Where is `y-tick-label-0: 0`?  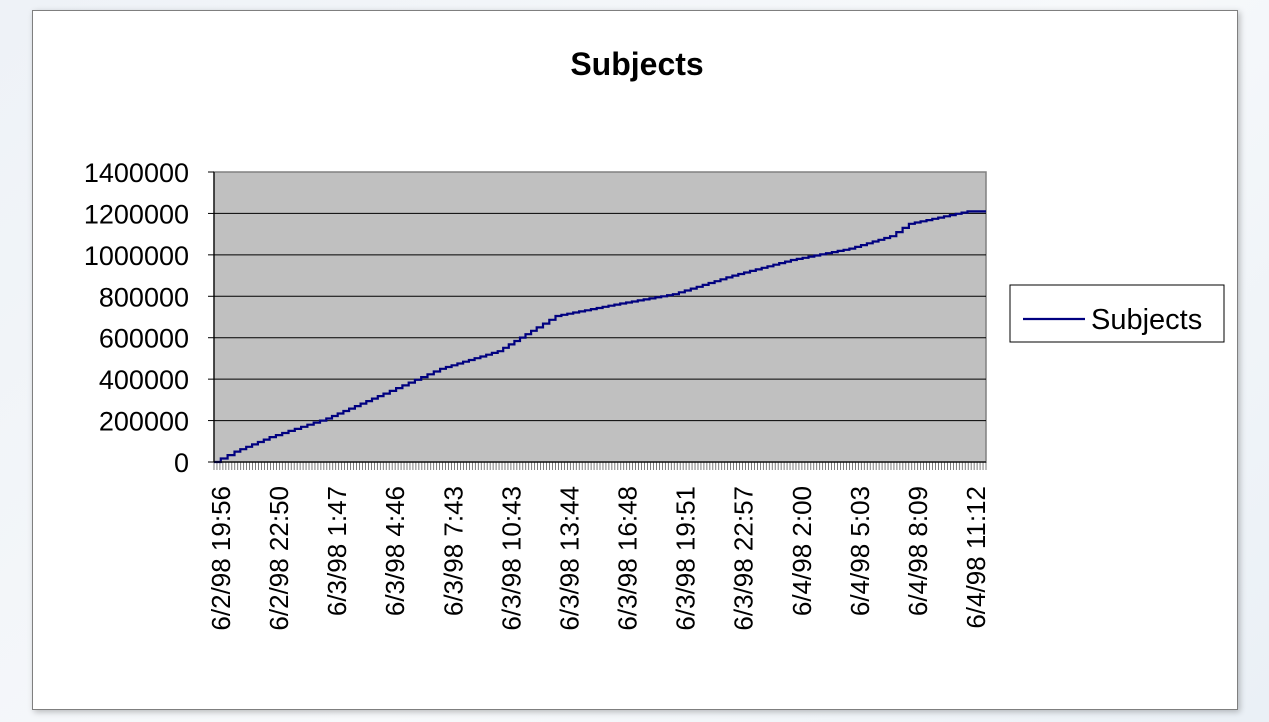 y-tick-label-0: 0 is located at coordinates (181, 463).